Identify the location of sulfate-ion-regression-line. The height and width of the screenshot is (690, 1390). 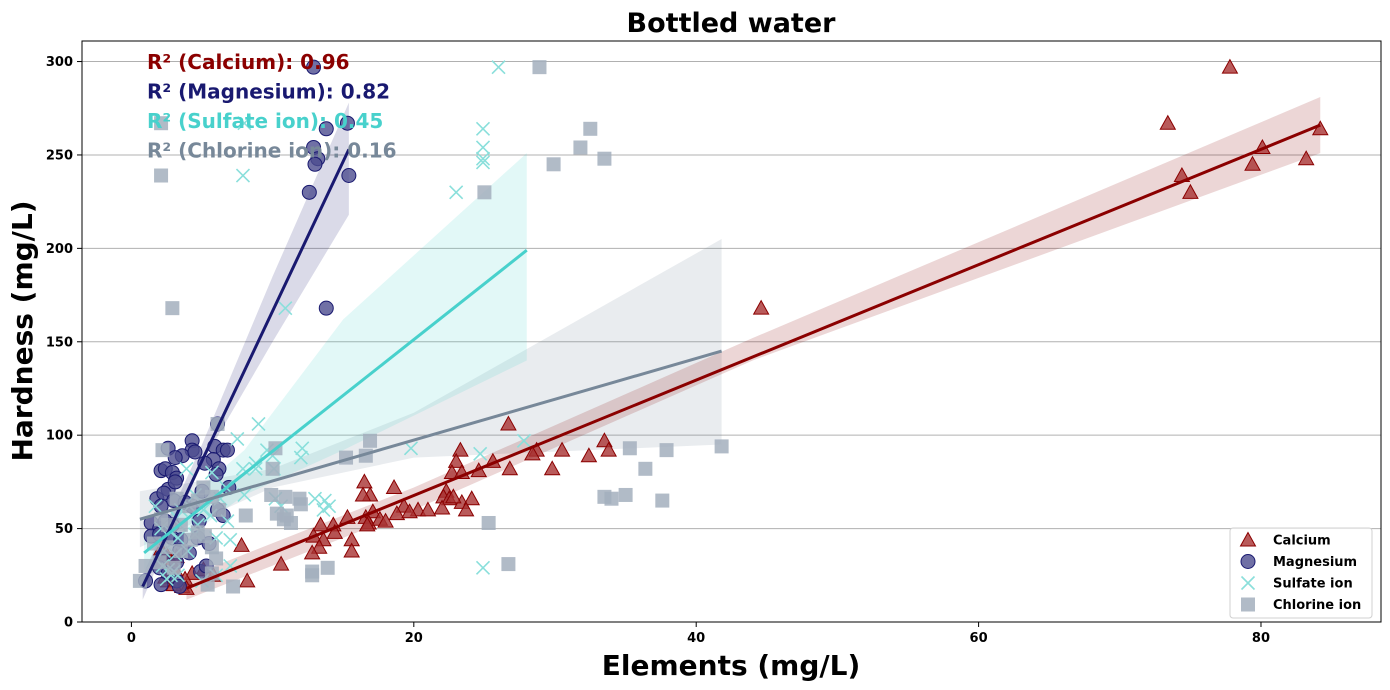
(335, 402).